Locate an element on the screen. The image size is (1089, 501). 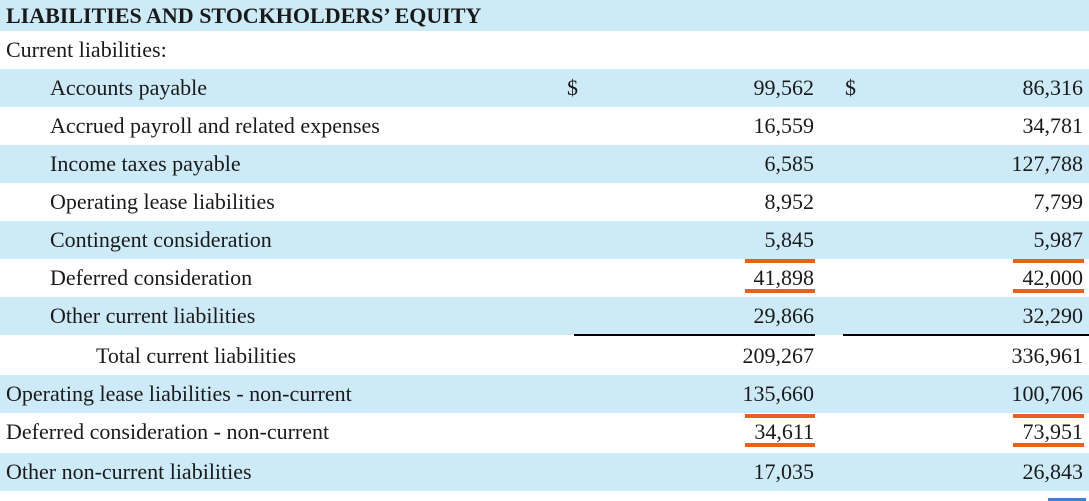
value-col-1: 34,611 is located at coordinates (784, 431).